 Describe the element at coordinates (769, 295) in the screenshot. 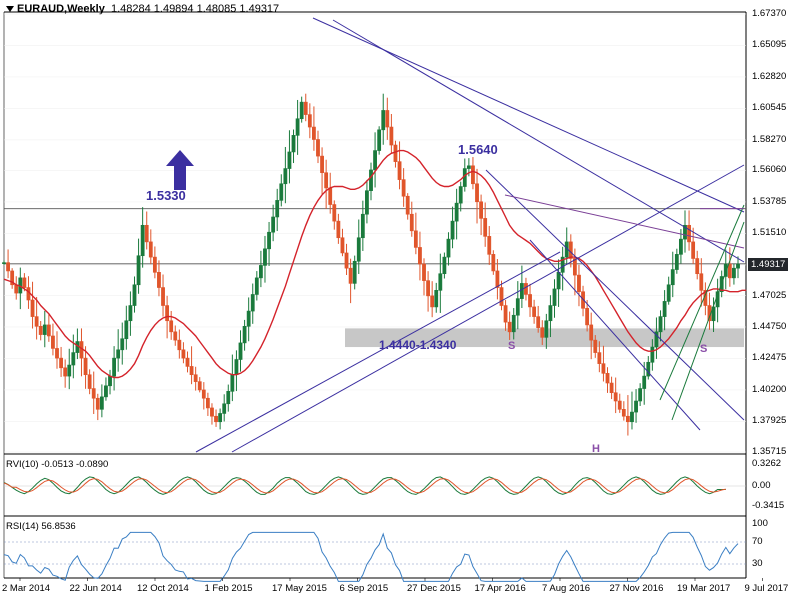

I see `price-tick-label: 1.47025` at that location.